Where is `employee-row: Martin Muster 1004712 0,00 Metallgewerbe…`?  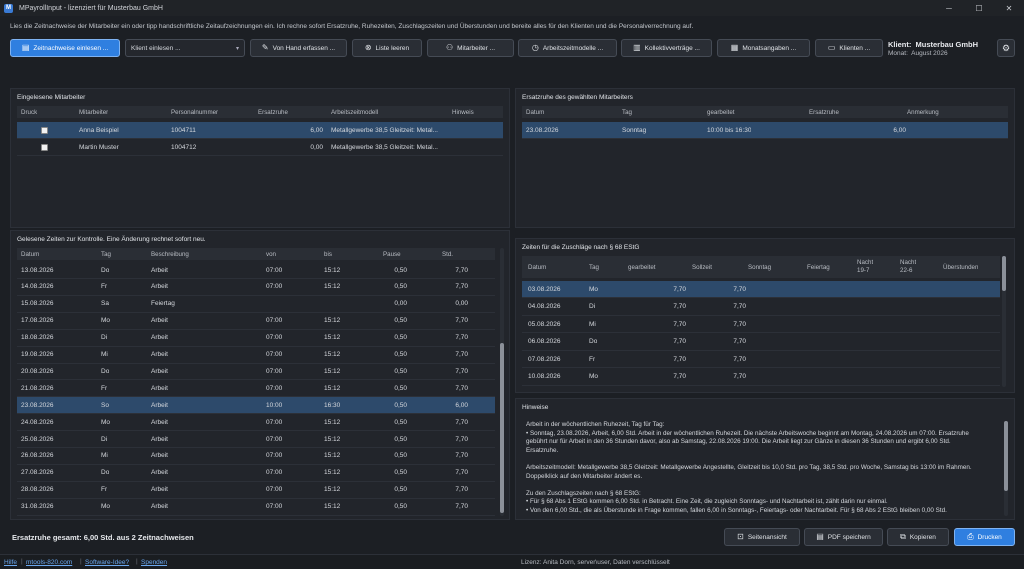
employee-row: Martin Muster 1004712 0,00 Metallgewerbe… is located at coordinates (260, 147).